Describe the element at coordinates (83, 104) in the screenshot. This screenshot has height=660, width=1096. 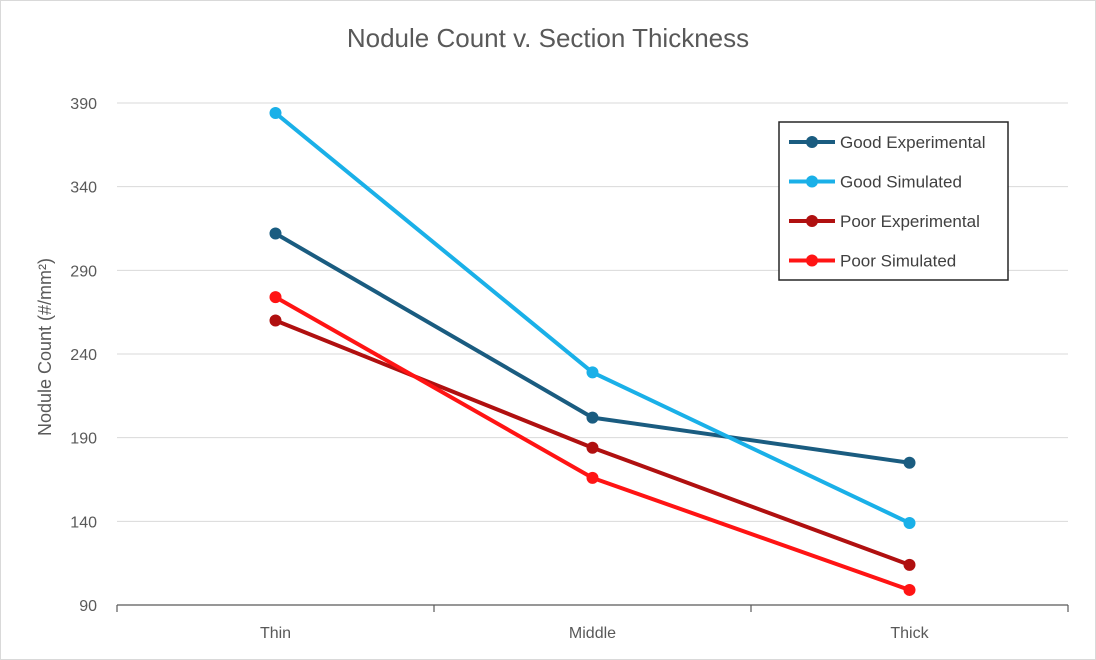
I see `y-tick-label: 390` at that location.